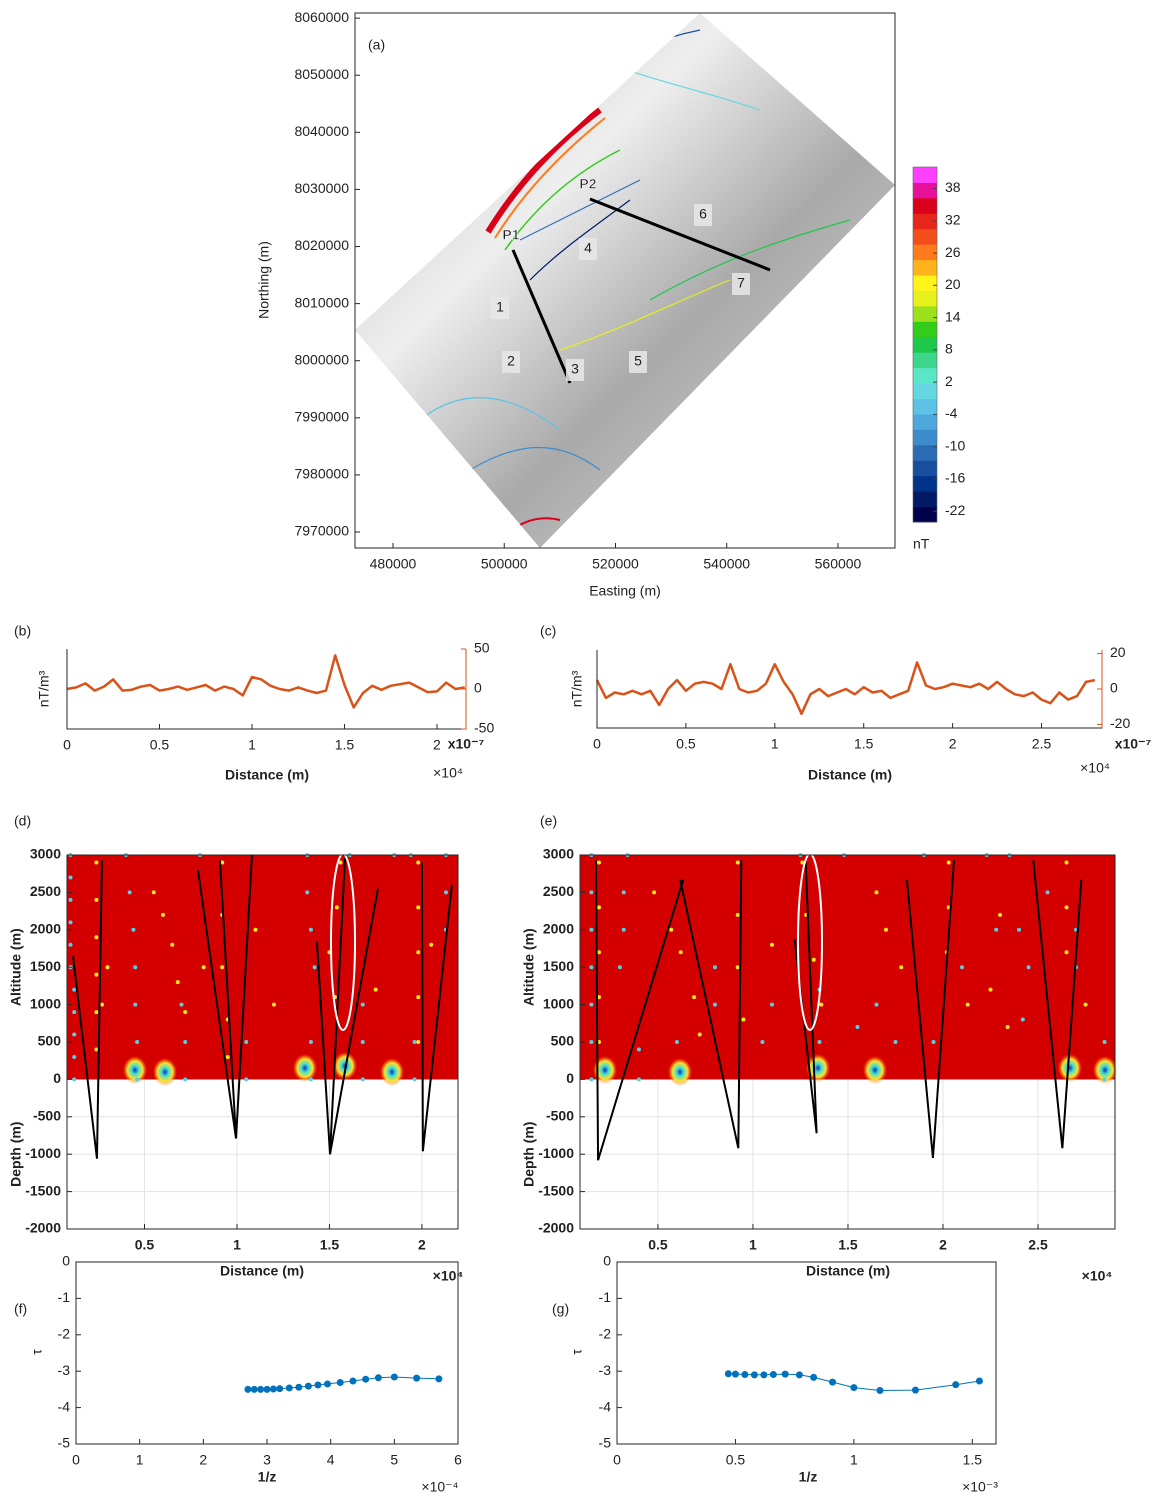  Describe the element at coordinates (753, 1245) in the screenshot. I see `x-tick-label: 1` at that location.